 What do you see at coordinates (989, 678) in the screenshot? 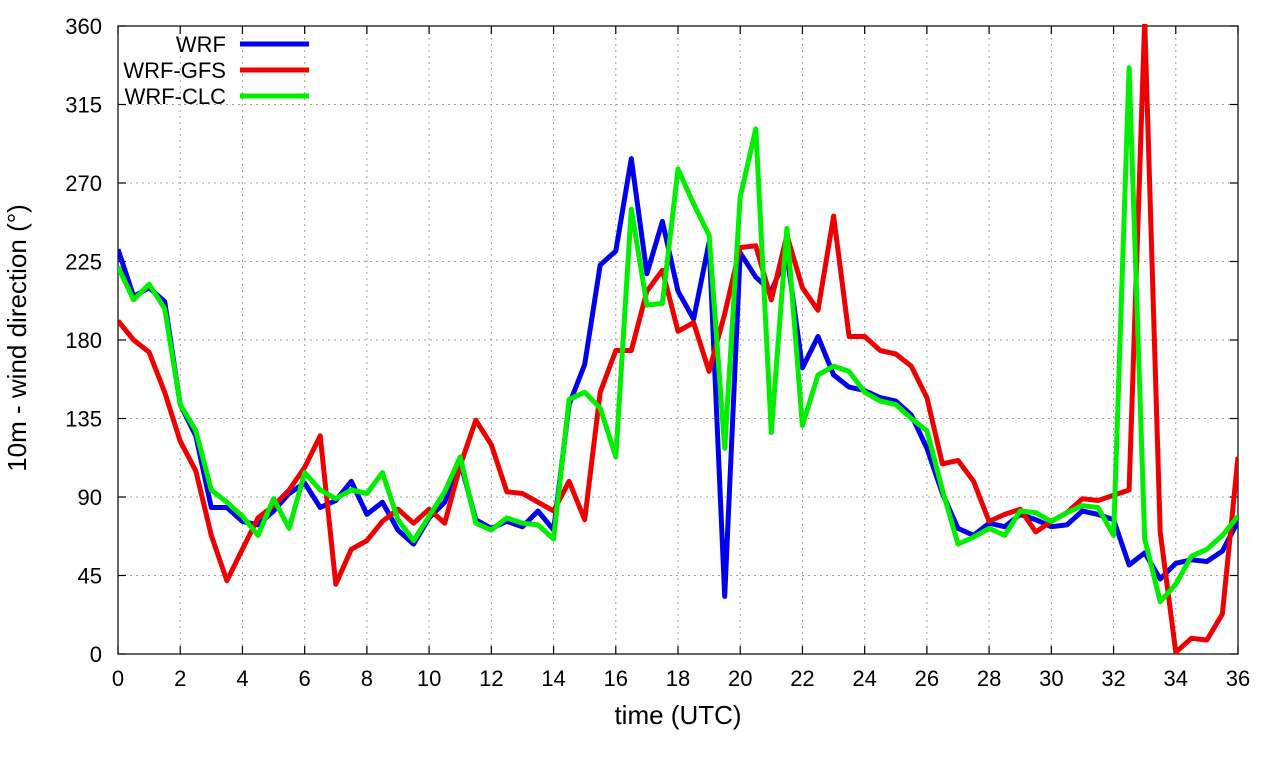
I see `x-tick-label: 28` at bounding box center [989, 678].